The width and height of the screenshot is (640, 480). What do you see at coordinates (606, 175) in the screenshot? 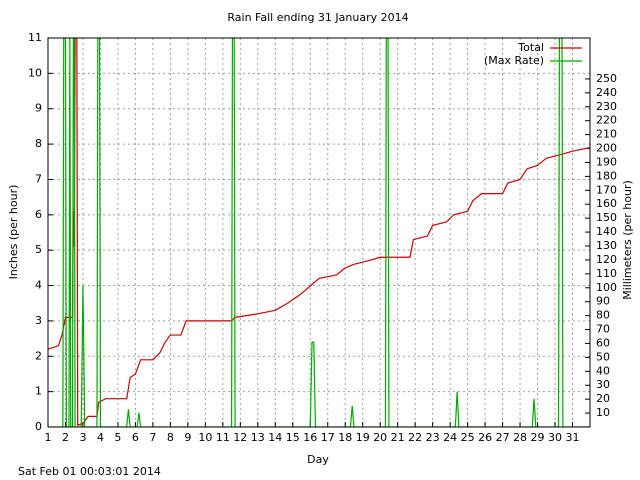
I see `y2-tick-label: 180` at bounding box center [606, 175].